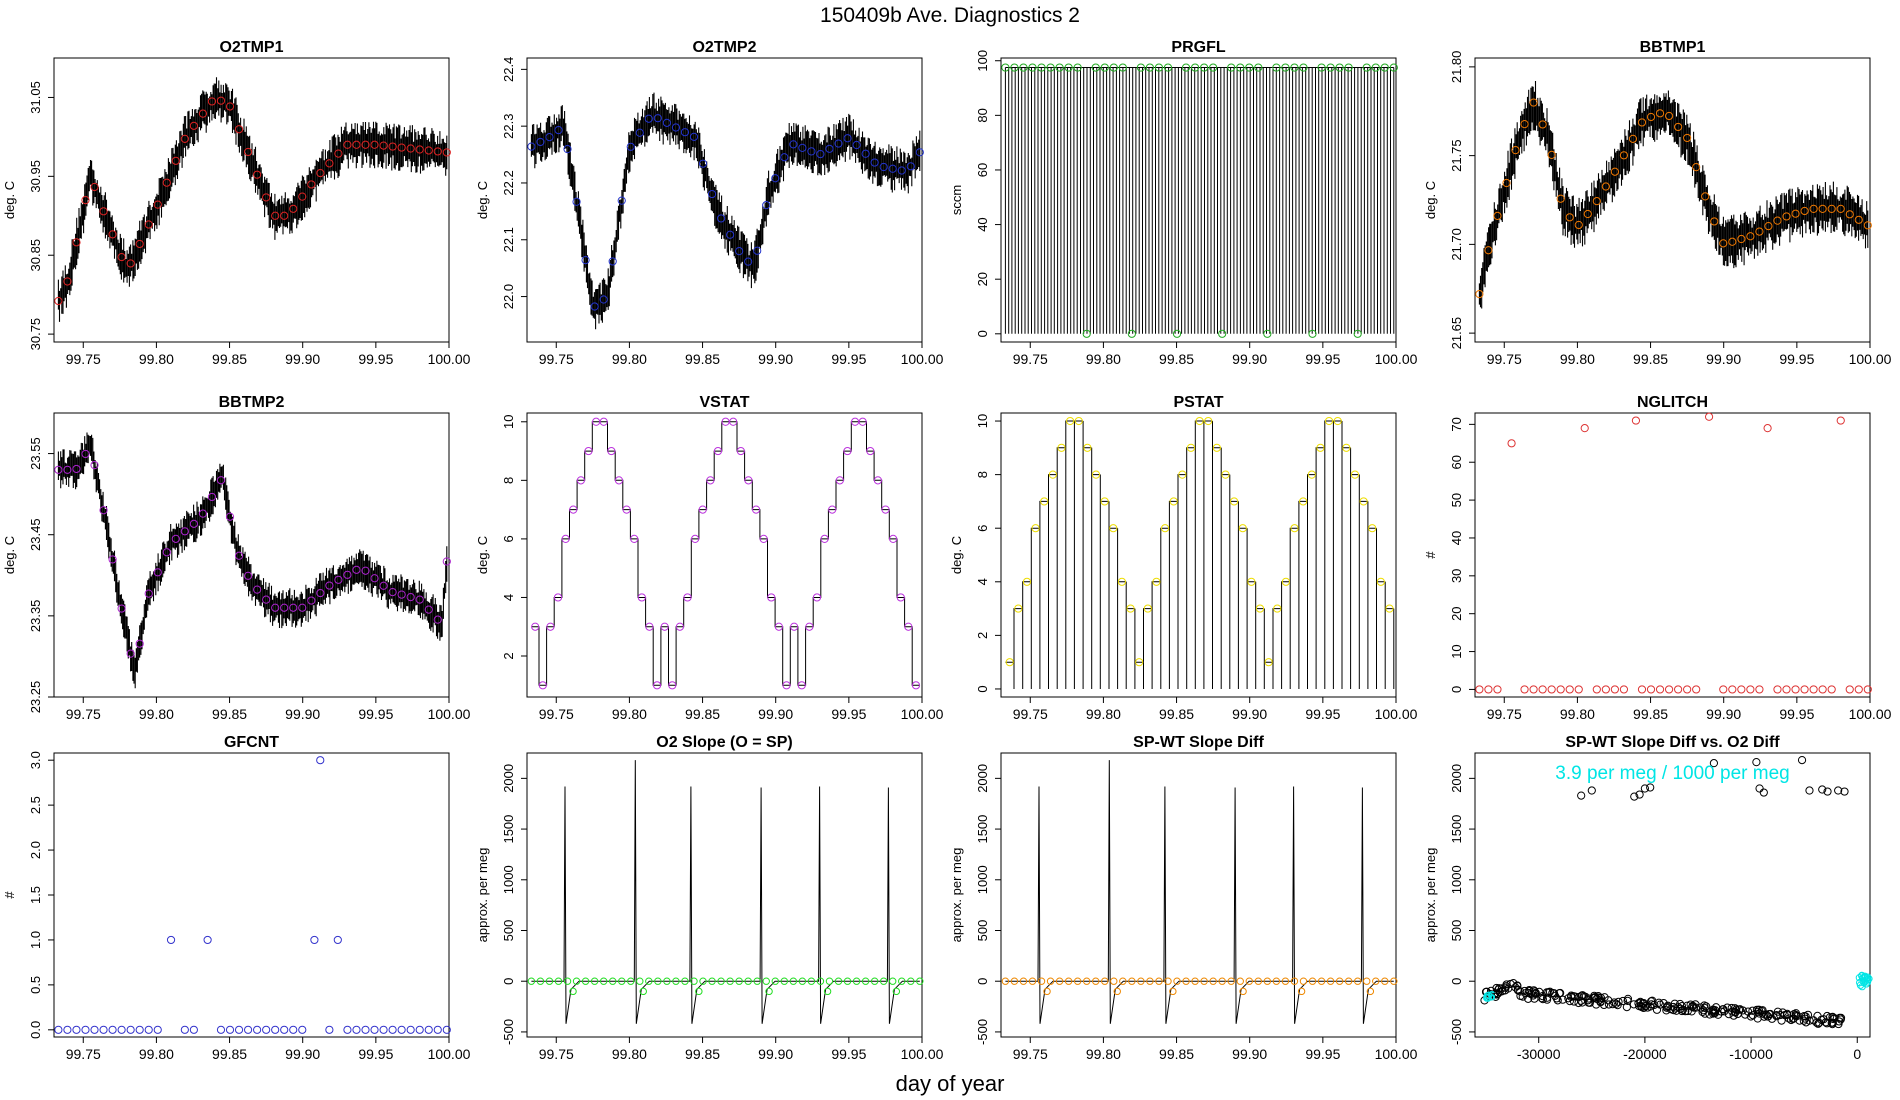  What do you see at coordinates (1456, 689) in the screenshot?
I see `y-tick-label: 0` at bounding box center [1456, 689].